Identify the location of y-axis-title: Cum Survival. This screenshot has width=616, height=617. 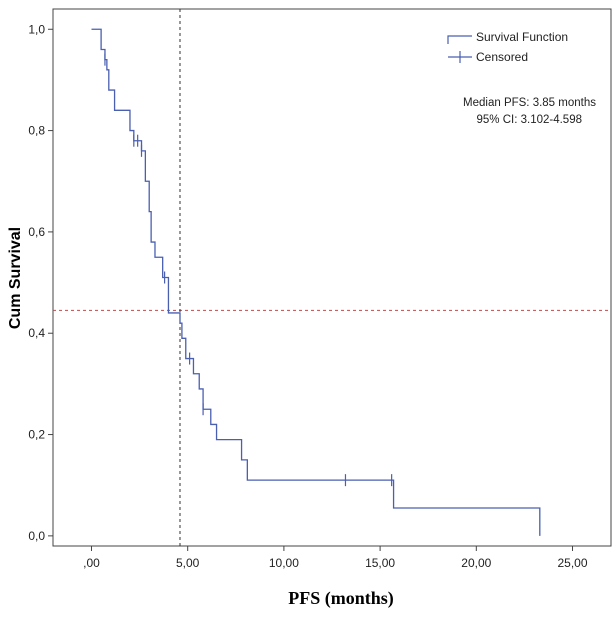
(15, 278).